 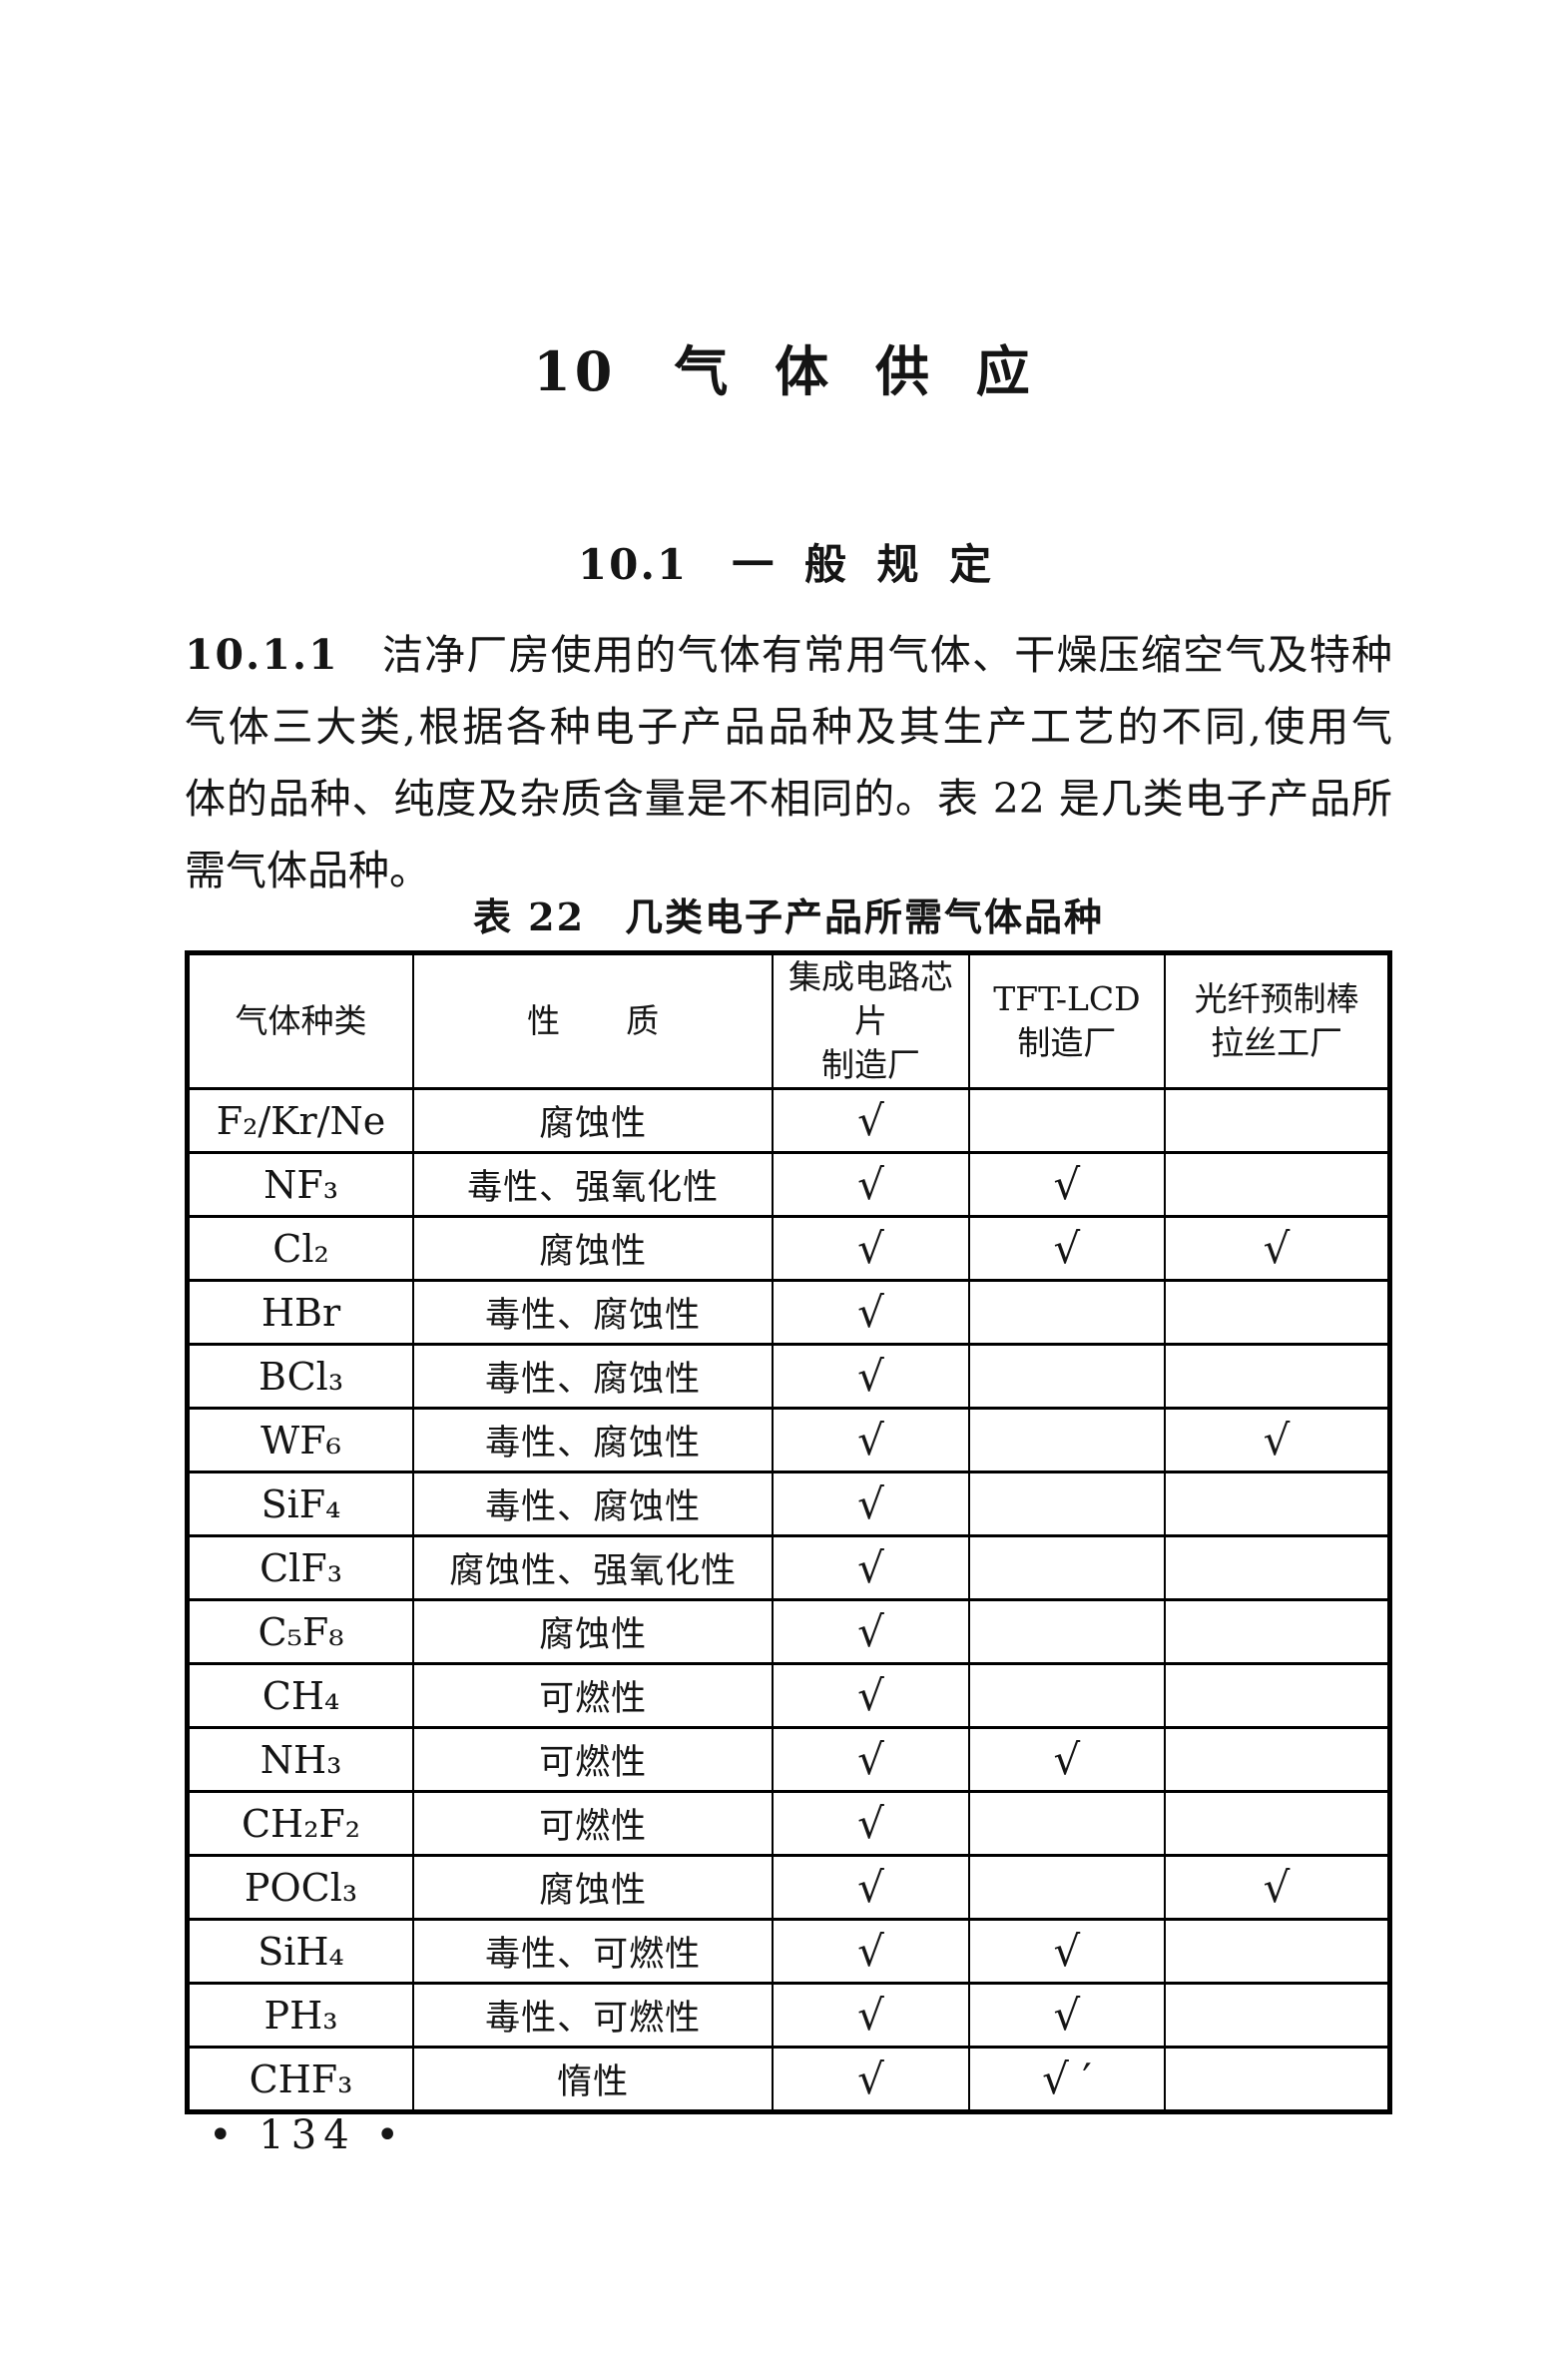 What do you see at coordinates (300, 1376) in the screenshot?
I see `gas-formula-cell: BCl₃` at bounding box center [300, 1376].